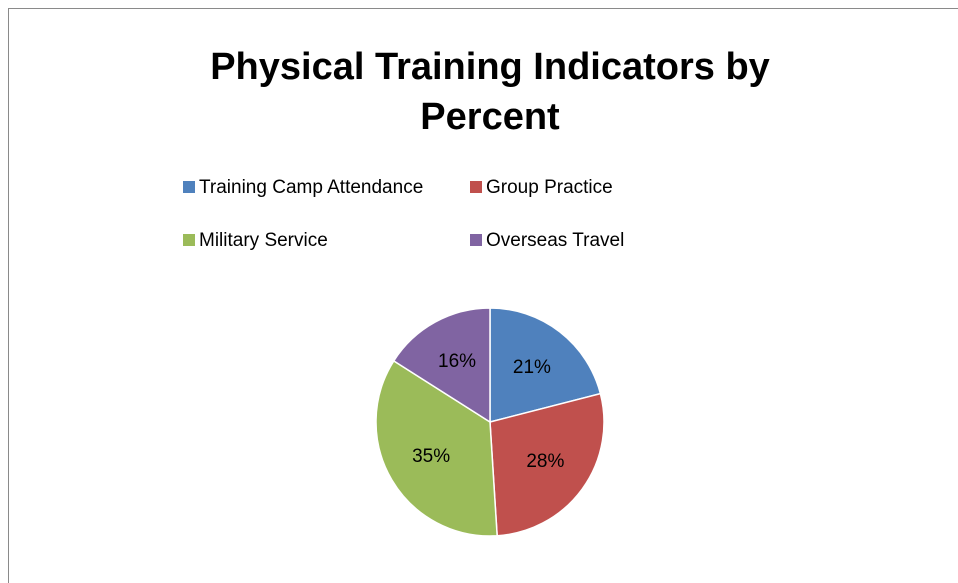 This screenshot has height=583, width=958. What do you see at coordinates (490, 92) in the screenshot?
I see `chart-title: Physical Training Indicators by Percent` at bounding box center [490, 92].